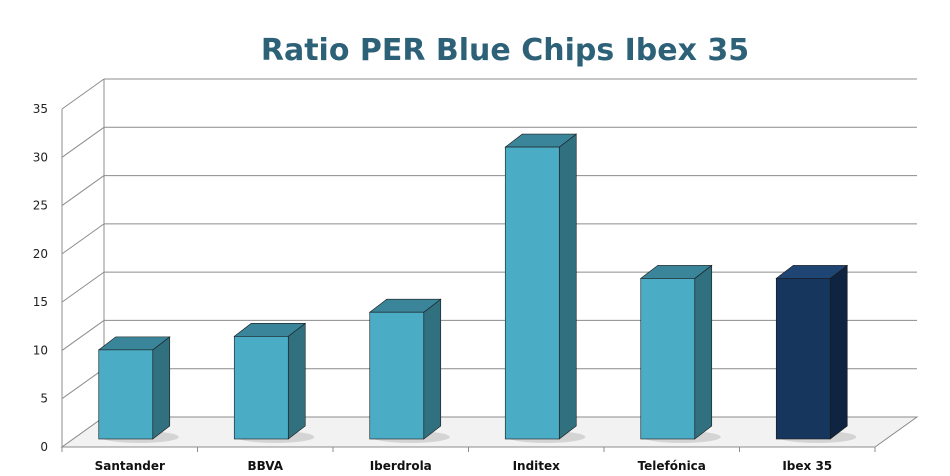 The width and height of the screenshot is (950, 476). I want to click on x-category-label: Telefónica, so click(672, 466).